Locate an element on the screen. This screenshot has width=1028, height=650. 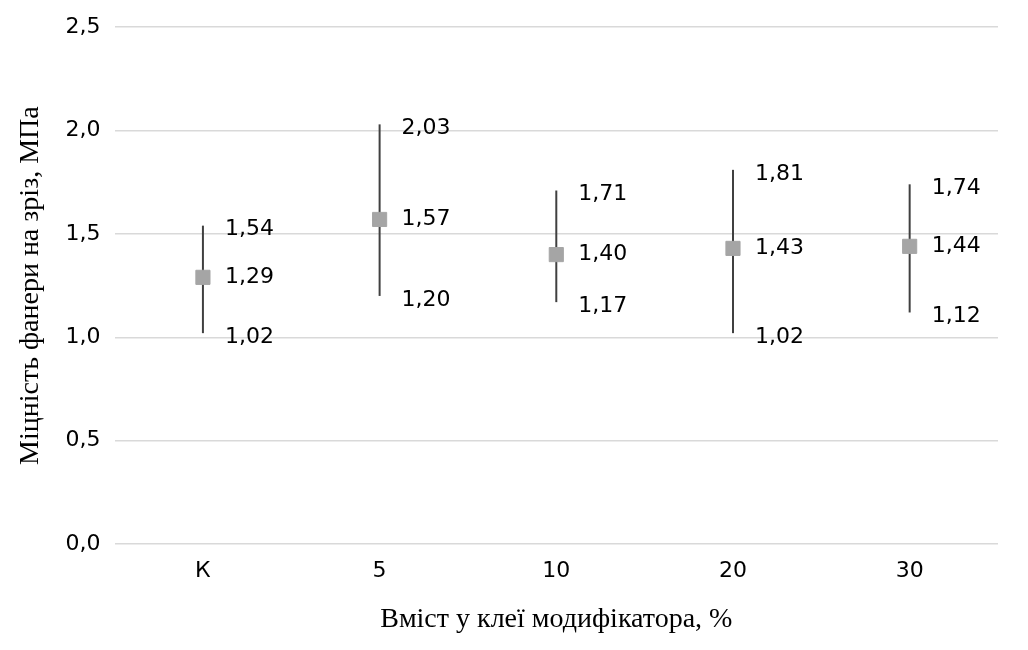
annotation: 1,71 is located at coordinates (603, 193).